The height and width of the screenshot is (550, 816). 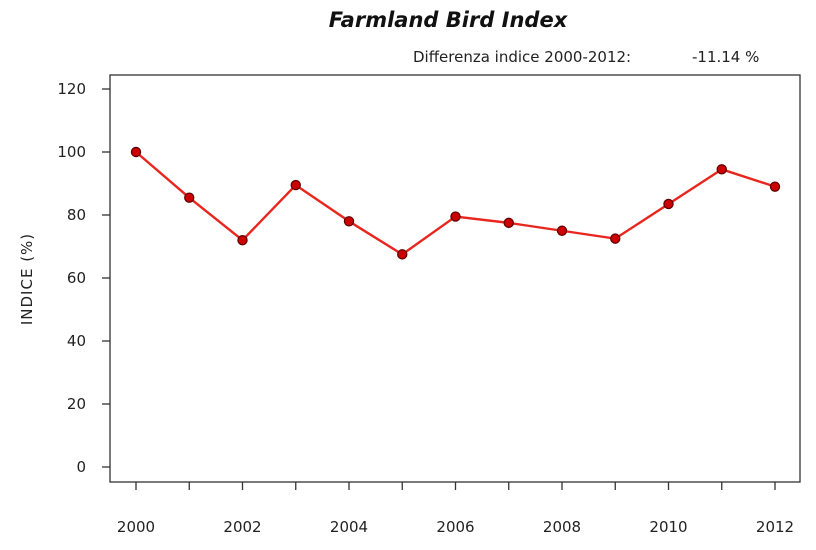 I want to click on x-tick-label: 2002, so click(x=242, y=527).